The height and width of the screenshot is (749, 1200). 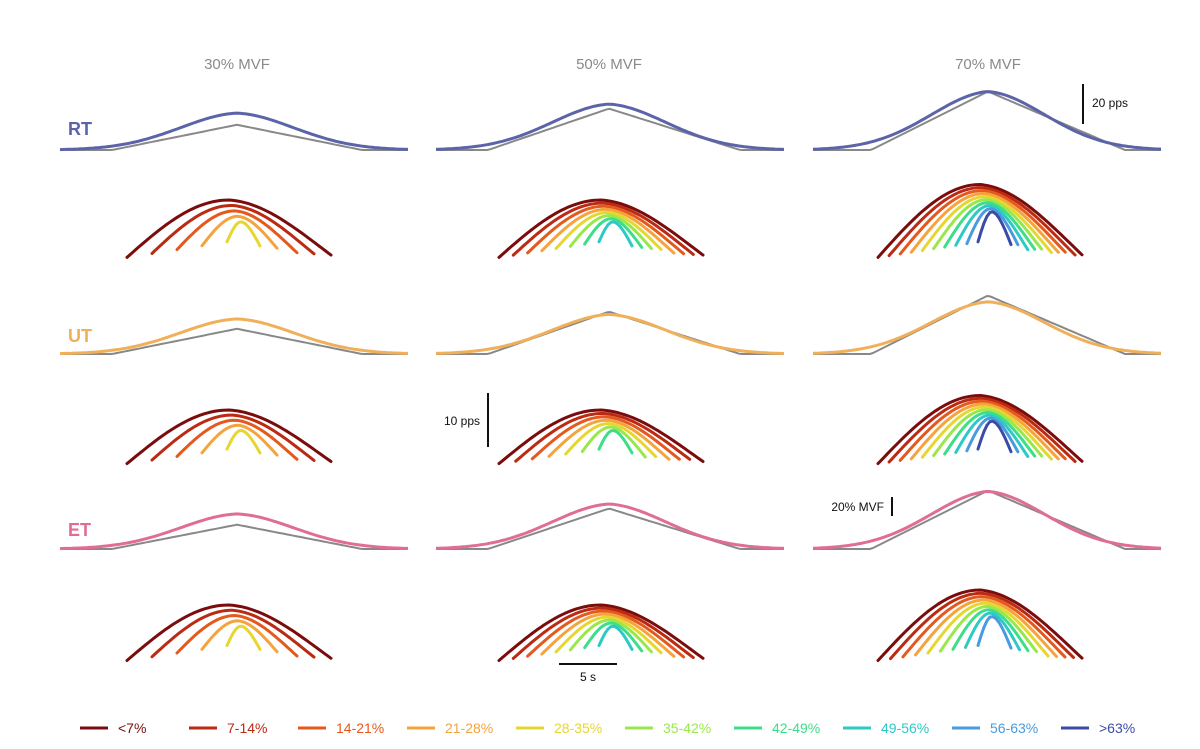 I want to click on legend-label: >63%, so click(x=1117, y=728).